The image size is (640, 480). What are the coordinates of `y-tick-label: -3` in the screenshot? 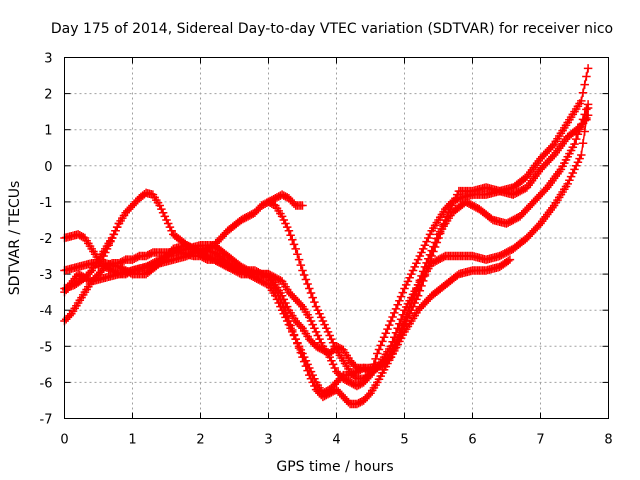 It's located at (46, 275).